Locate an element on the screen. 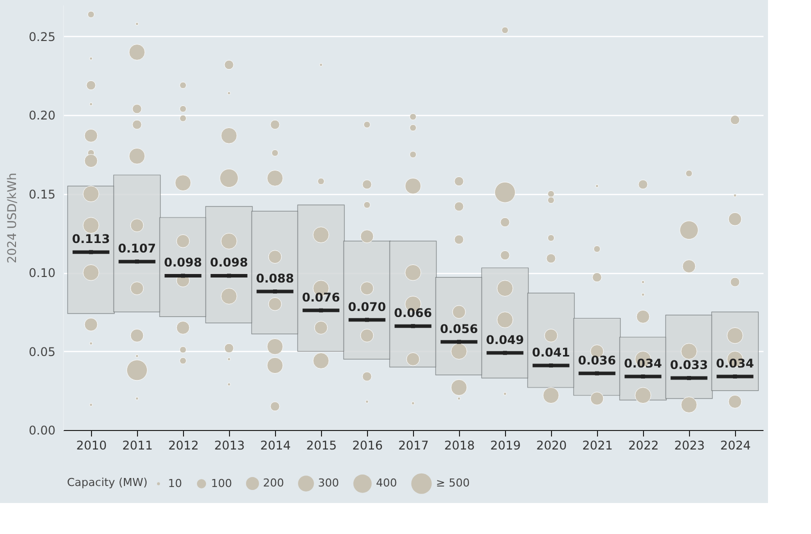  y-tick-label: 0.05 is located at coordinates (42, 351).